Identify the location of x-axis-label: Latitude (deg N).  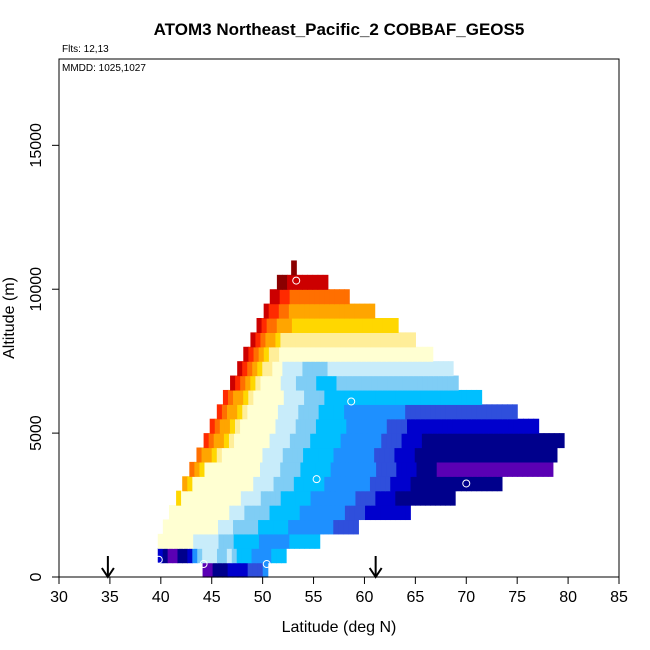
(339, 627).